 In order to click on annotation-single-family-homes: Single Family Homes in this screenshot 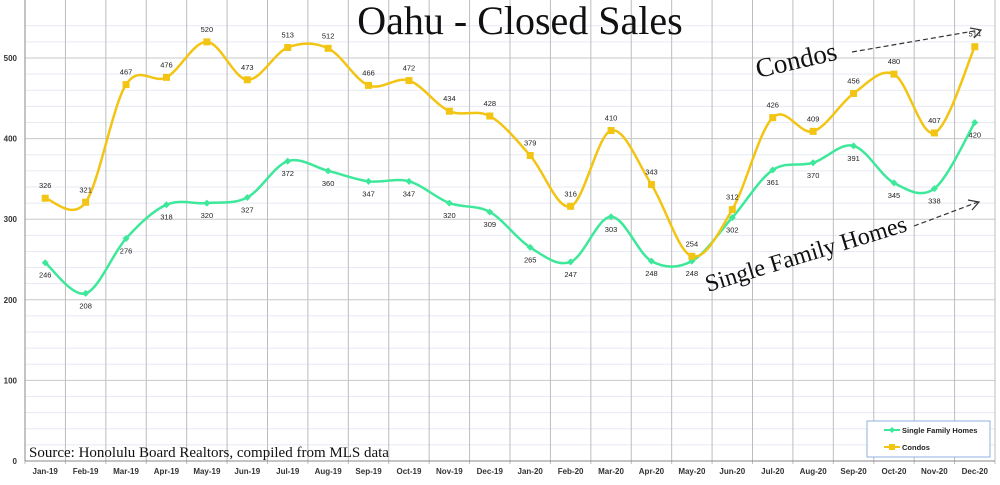, I will do `click(806, 255)`.